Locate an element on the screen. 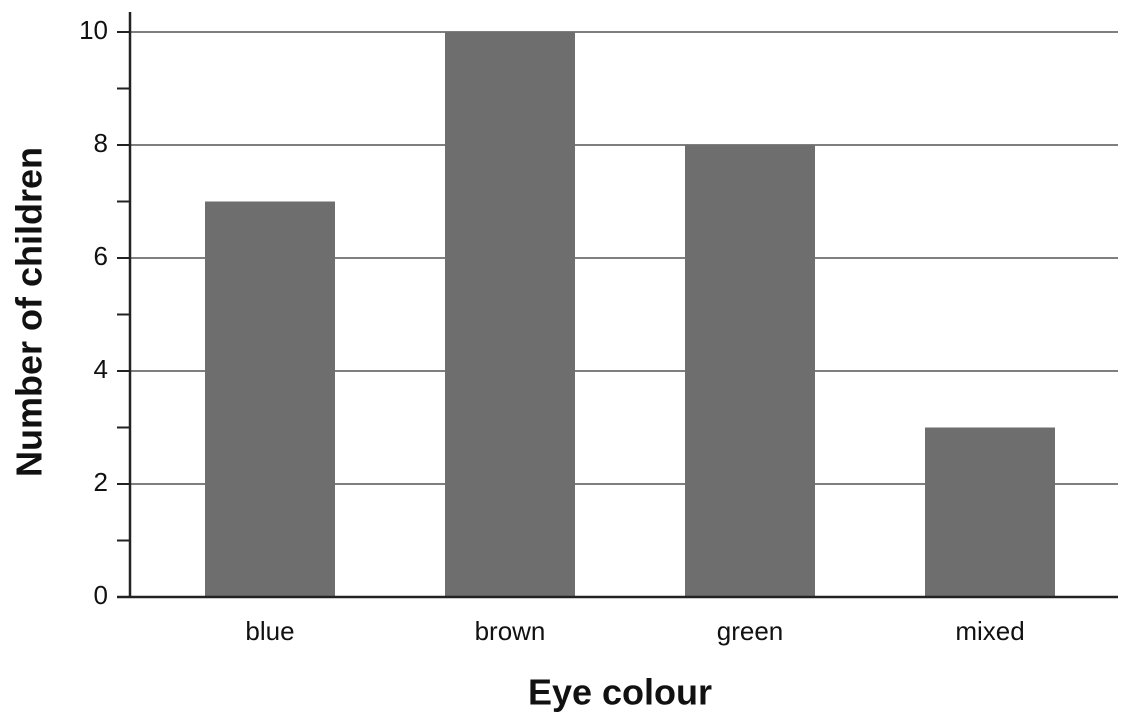  y-tick-label: 8 is located at coordinates (101, 143).